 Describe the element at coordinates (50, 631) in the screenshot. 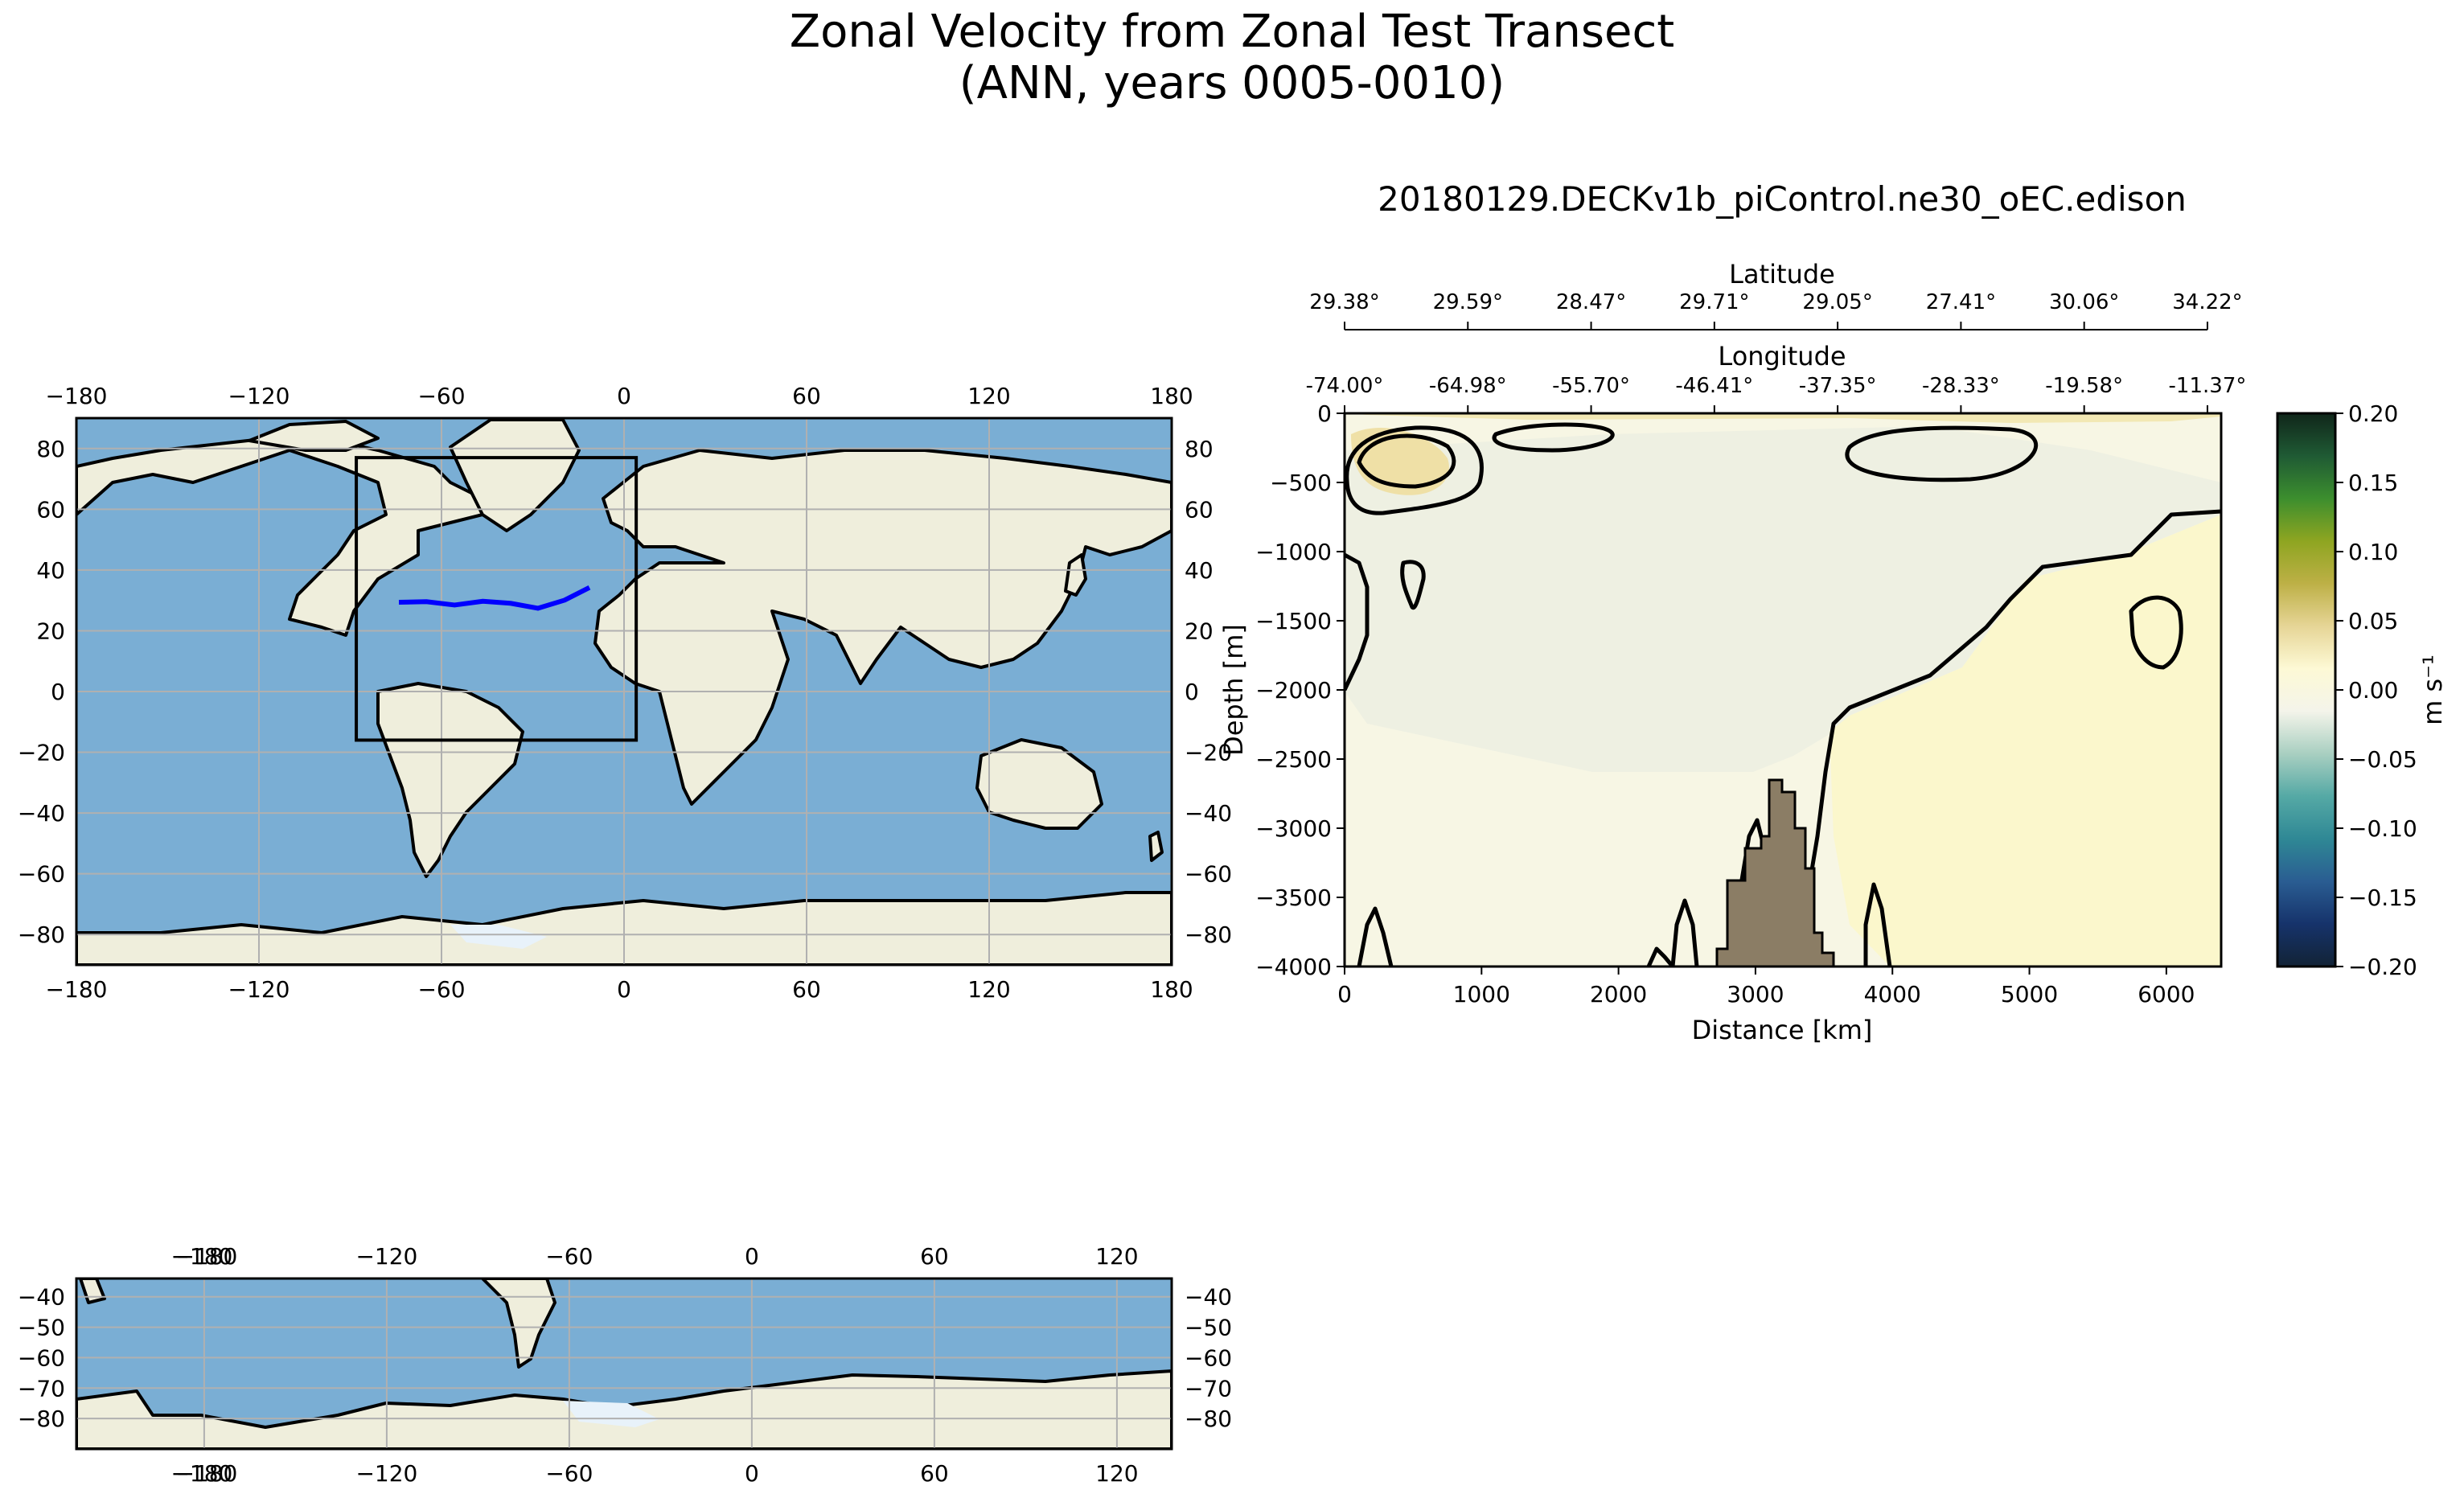

I see `map-lat-tick-label: 20` at that location.